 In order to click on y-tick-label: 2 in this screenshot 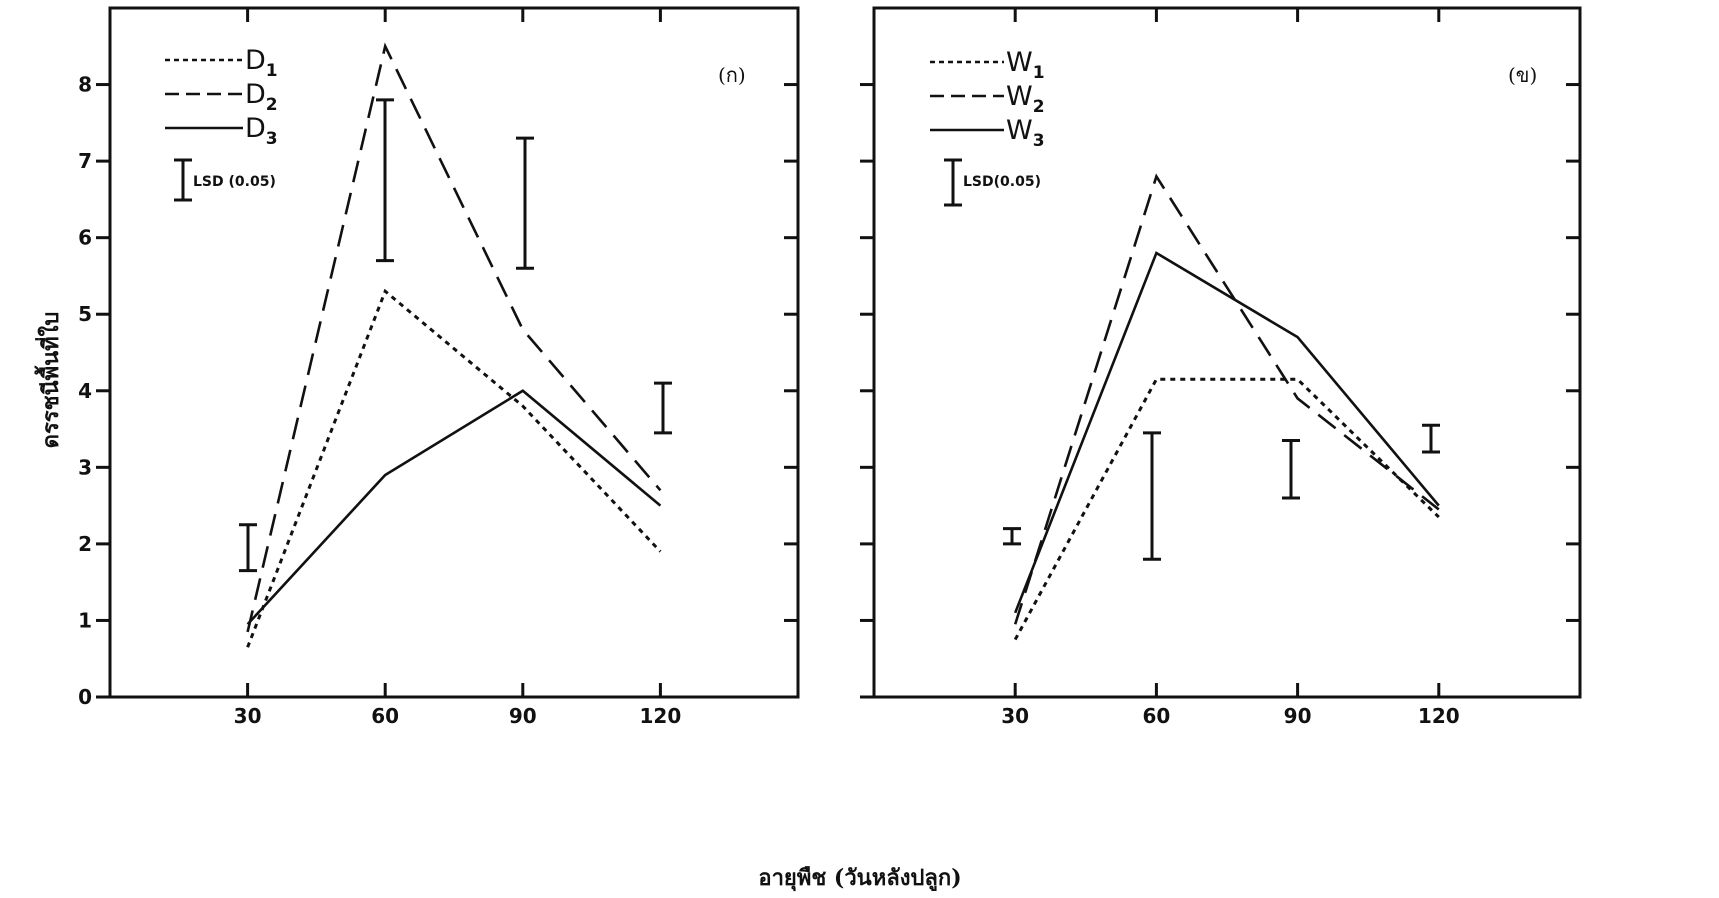, I will do `click(85, 544)`.